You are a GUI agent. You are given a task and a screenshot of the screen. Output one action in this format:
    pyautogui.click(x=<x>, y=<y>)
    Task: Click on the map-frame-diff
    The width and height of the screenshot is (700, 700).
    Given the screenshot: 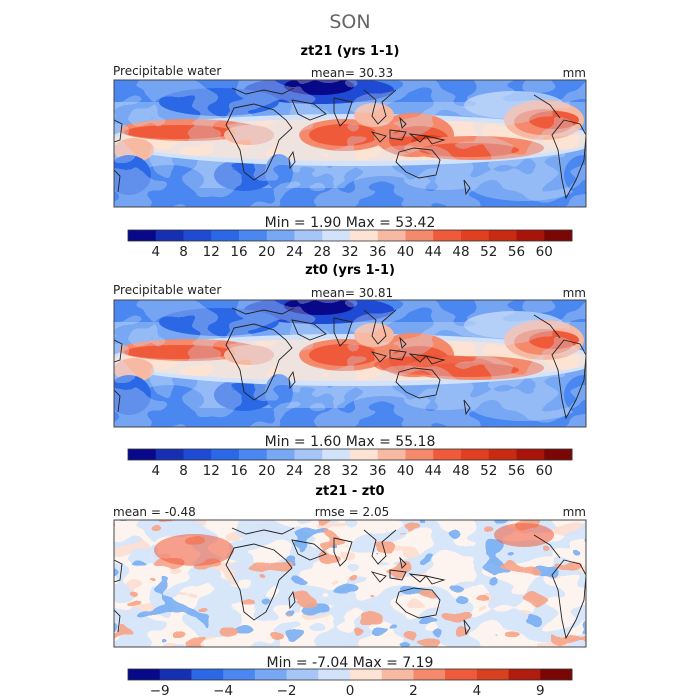 What is the action you would take?
    pyautogui.click(x=350, y=583)
    